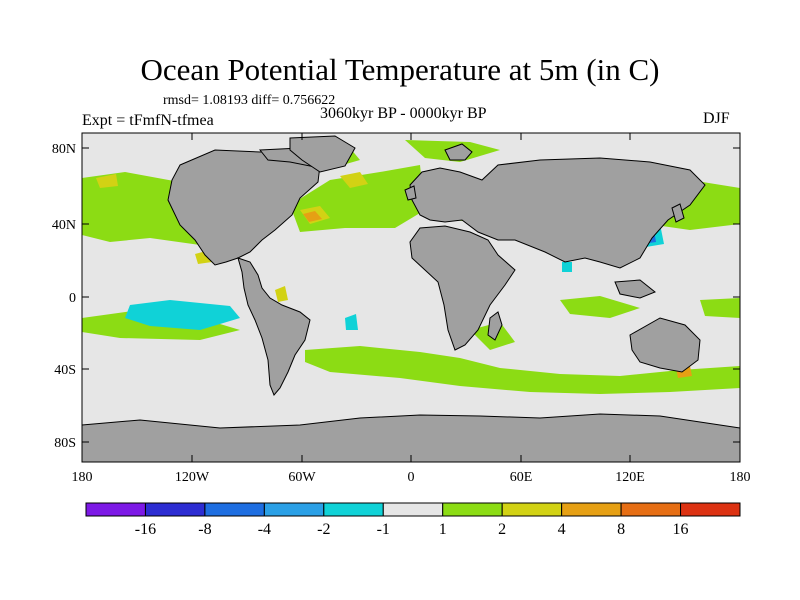 This screenshot has height=600, width=800. I want to click on lat-label-80n: 80N, so click(64, 149).